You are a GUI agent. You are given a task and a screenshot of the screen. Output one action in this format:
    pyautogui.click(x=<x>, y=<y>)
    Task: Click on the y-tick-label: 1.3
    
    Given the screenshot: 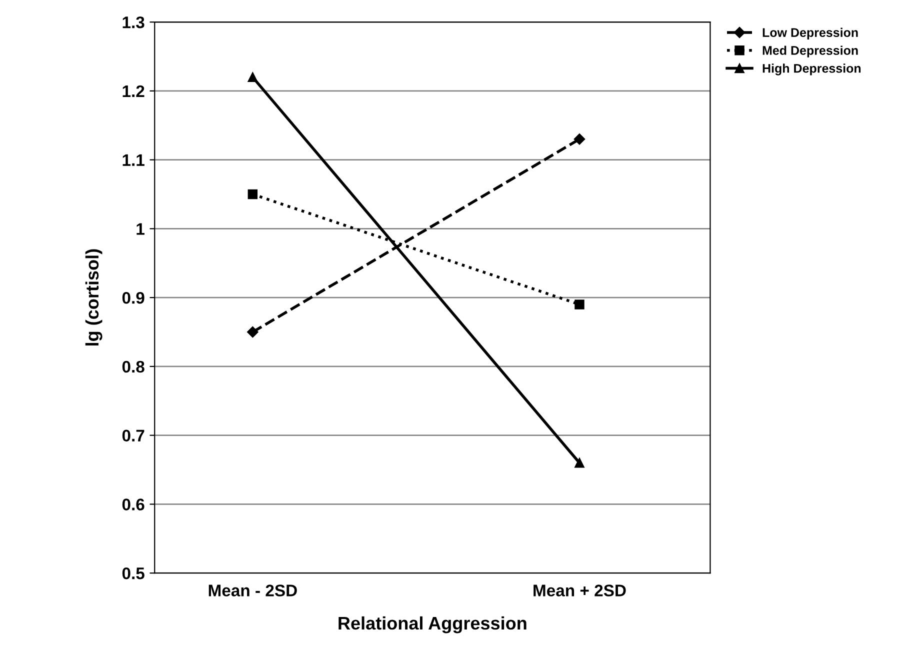 What is the action you would take?
    pyautogui.click(x=133, y=22)
    